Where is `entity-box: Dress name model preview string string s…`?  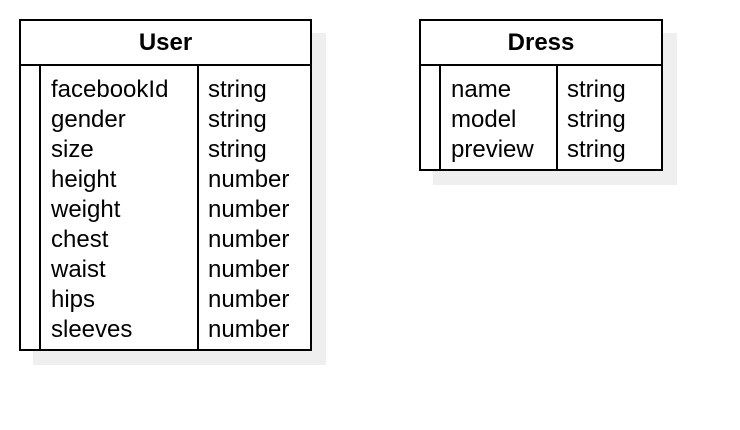 entity-box: Dress name model preview string string s… is located at coordinates (541, 95).